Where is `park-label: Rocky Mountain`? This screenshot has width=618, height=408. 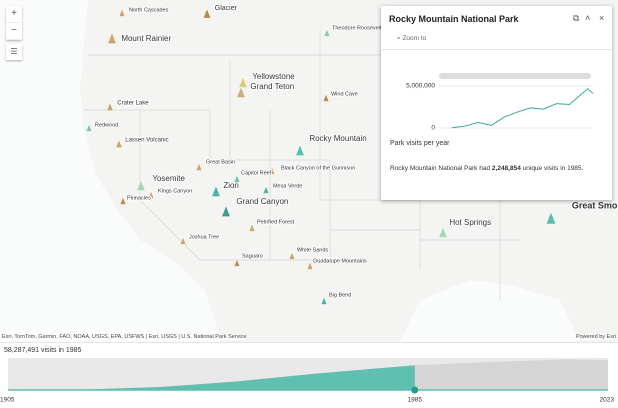 park-label: Rocky Mountain is located at coordinates (337, 138).